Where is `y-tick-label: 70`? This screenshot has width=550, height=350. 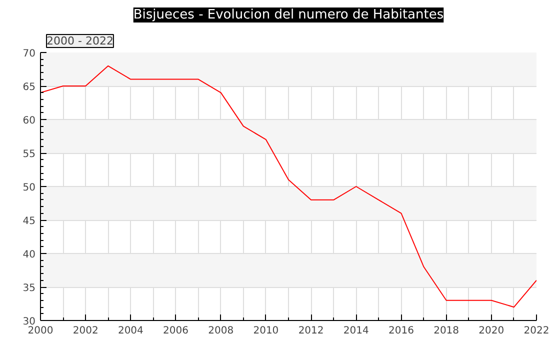
y-tick-label: 70 is located at coordinates (29, 54).